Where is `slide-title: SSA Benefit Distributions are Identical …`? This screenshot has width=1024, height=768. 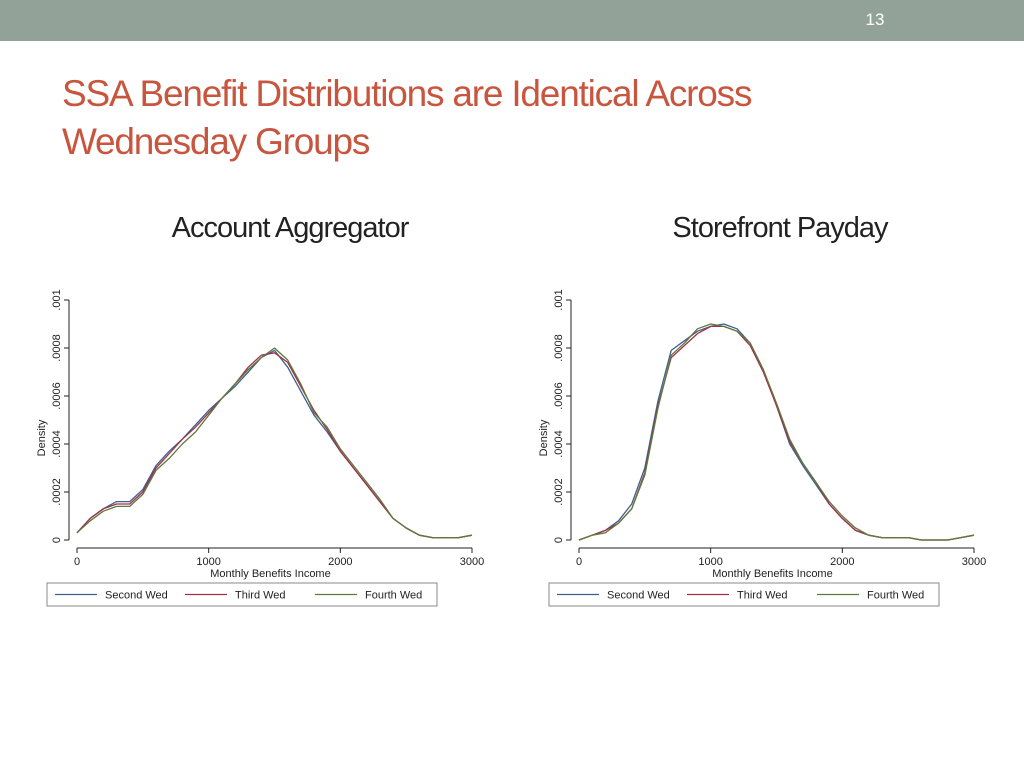
slide-title: SSA Benefit Distributions are Identical … is located at coordinates (512, 118).